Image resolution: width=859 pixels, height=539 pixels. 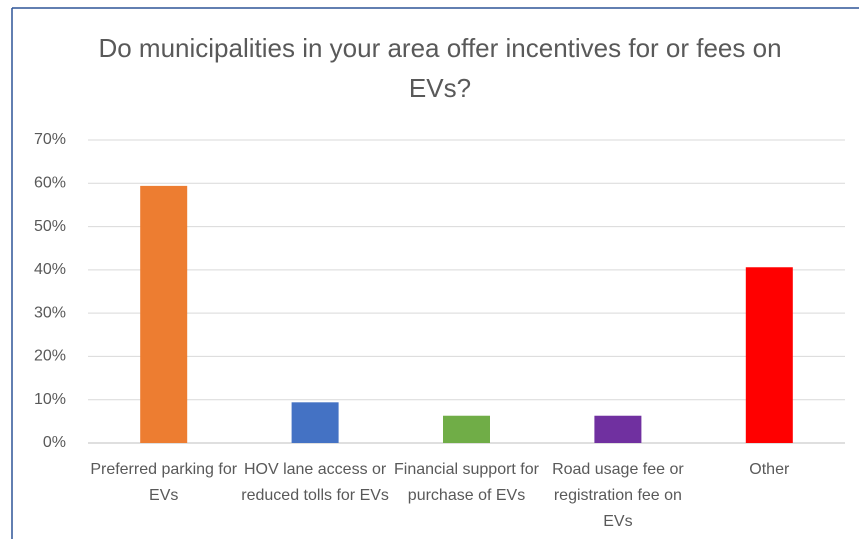 I want to click on x-tick-label: Financial support for purchase of EVs, so click(x=466, y=482).